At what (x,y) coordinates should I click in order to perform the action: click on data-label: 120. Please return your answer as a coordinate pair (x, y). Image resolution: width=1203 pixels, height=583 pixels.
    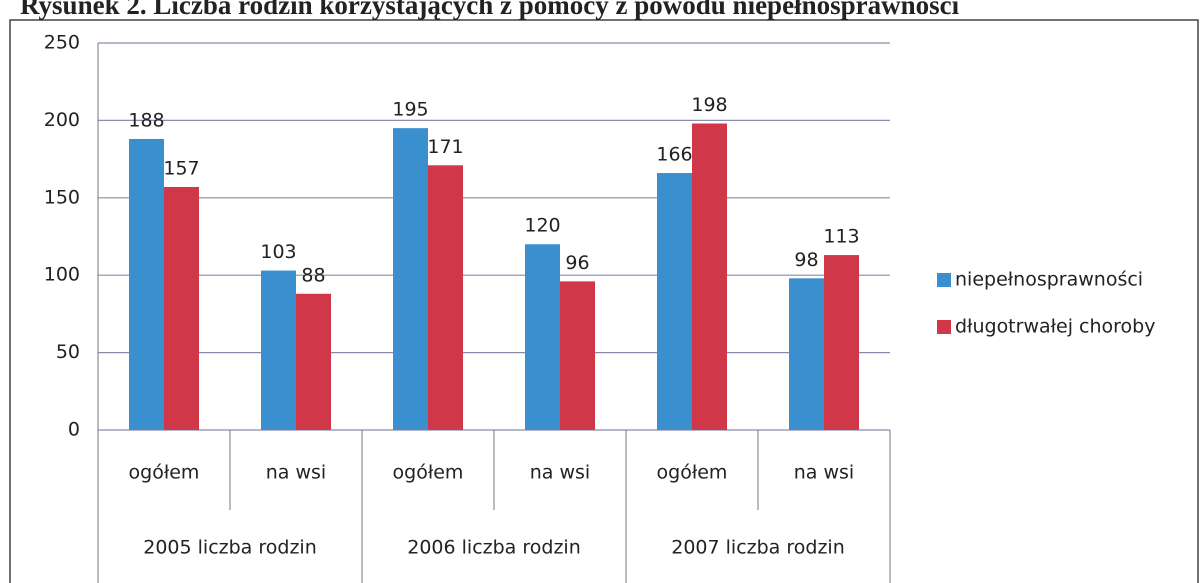
    Looking at the image, I should click on (542, 226).